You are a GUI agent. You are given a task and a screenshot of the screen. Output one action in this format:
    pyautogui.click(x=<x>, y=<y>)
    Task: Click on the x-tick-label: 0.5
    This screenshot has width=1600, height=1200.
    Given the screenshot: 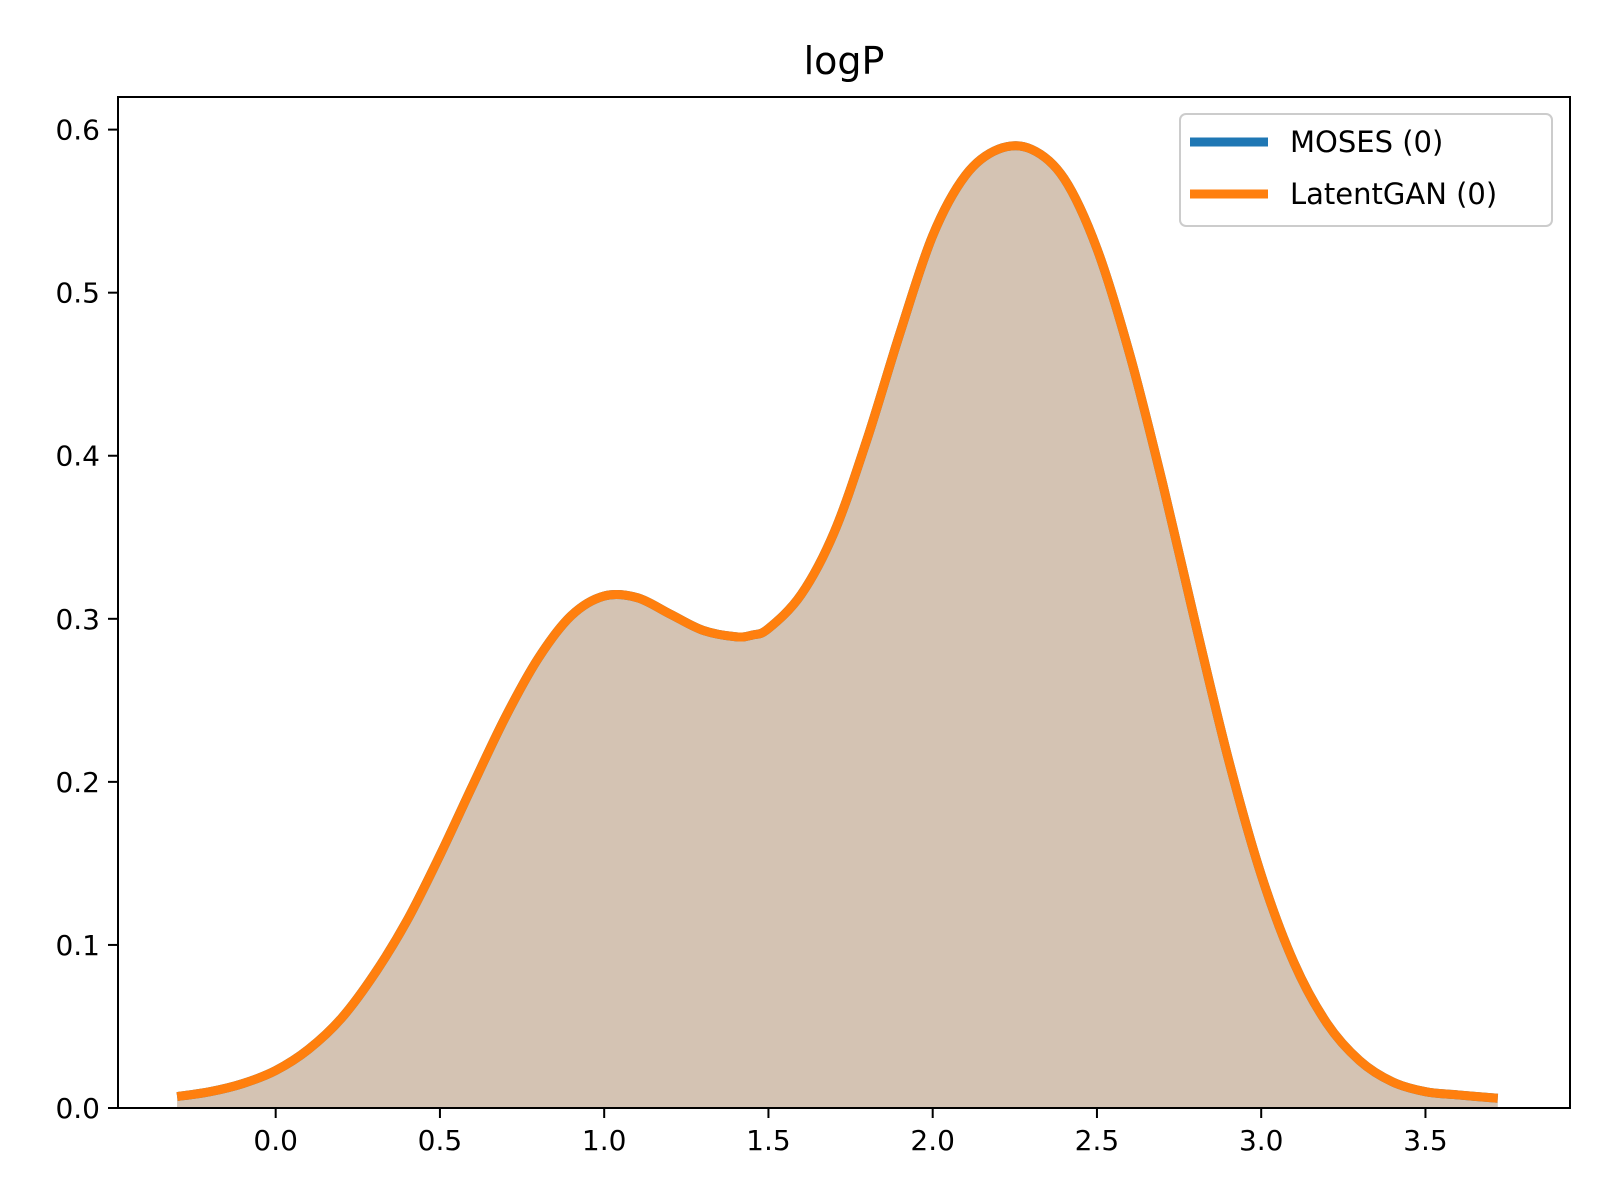 What is the action you would take?
    pyautogui.click(x=440, y=1140)
    